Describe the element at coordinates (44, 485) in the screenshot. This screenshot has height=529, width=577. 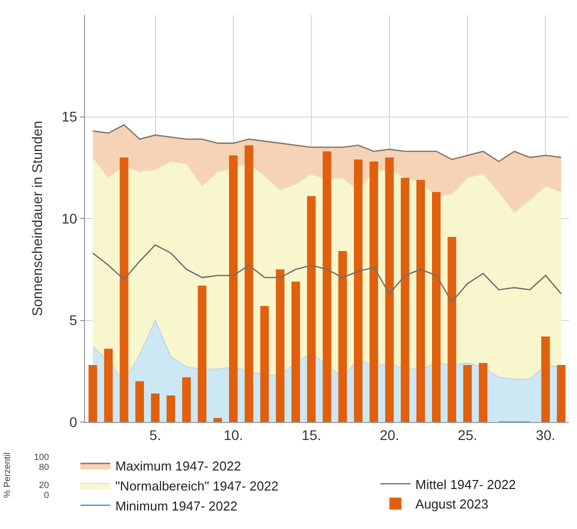
I see `text: 20` at that location.